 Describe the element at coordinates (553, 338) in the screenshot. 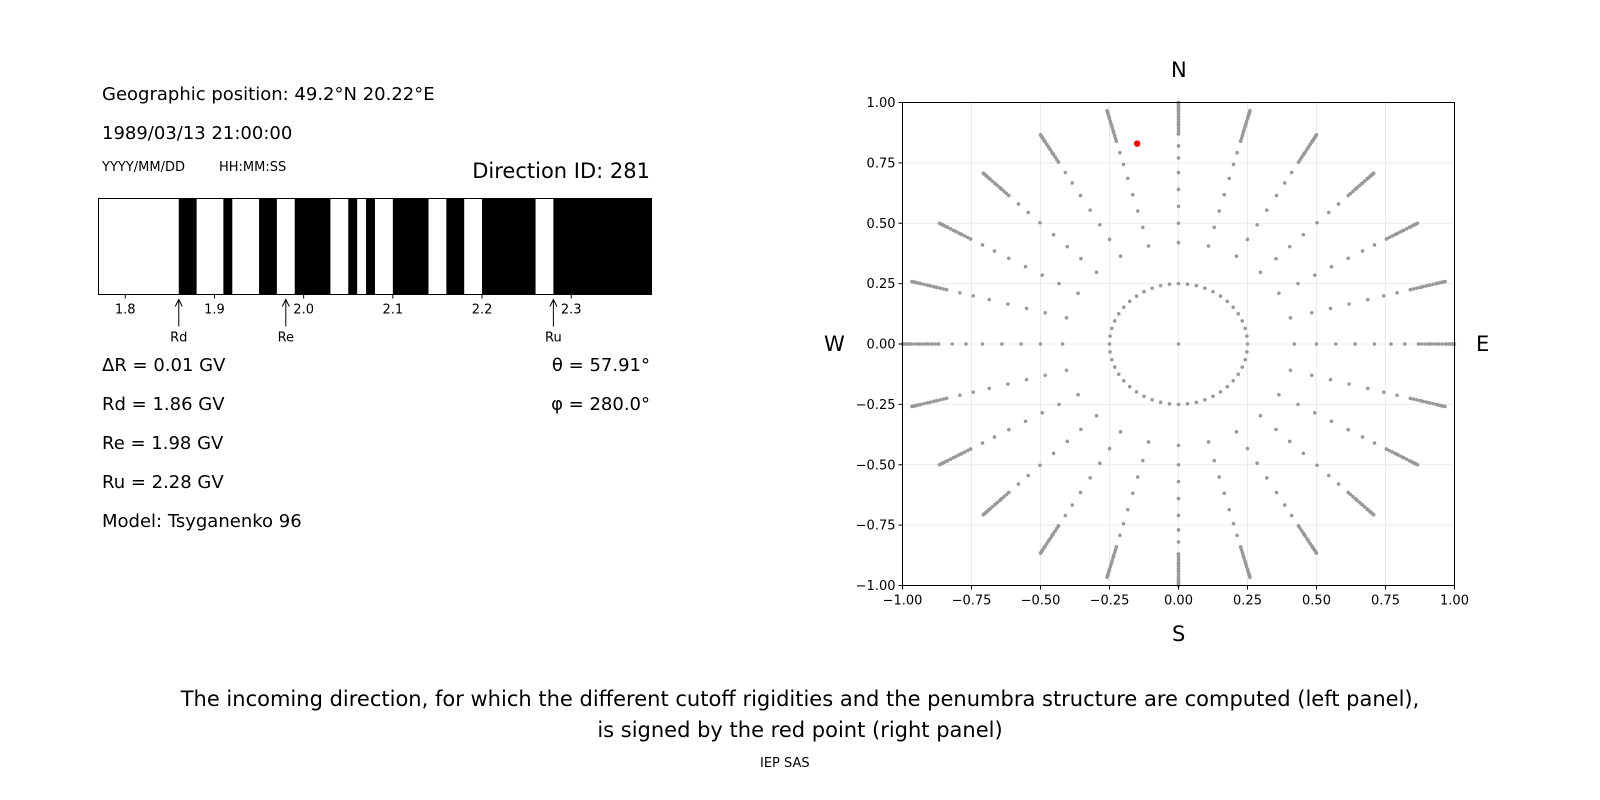

I see `marker-label: Ru` at that location.